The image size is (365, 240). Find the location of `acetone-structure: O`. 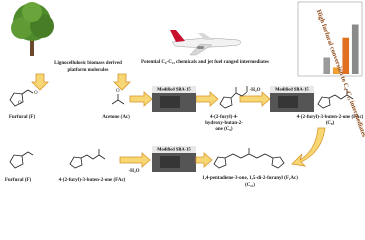

acetone-structure: O is located at coordinates (118, 97).